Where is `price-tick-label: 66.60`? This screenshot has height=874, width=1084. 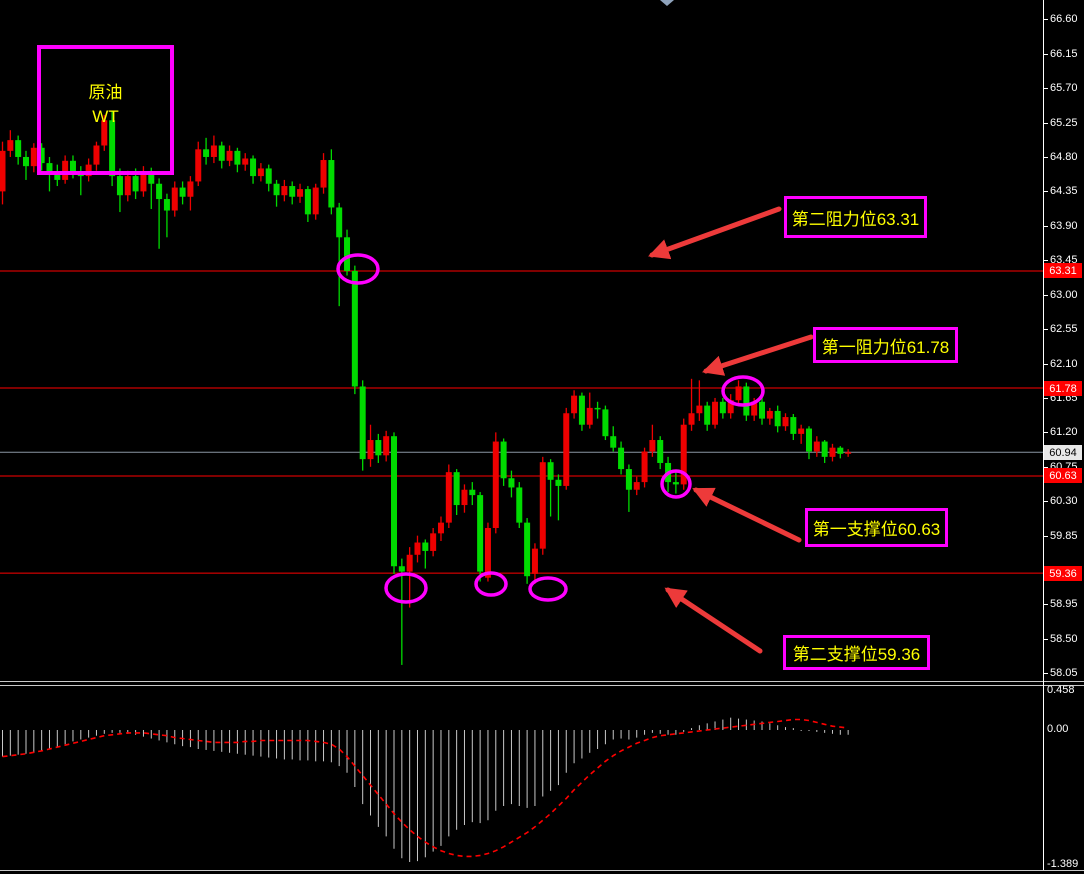
price-tick-label: 66.60 is located at coordinates (1064, 19).